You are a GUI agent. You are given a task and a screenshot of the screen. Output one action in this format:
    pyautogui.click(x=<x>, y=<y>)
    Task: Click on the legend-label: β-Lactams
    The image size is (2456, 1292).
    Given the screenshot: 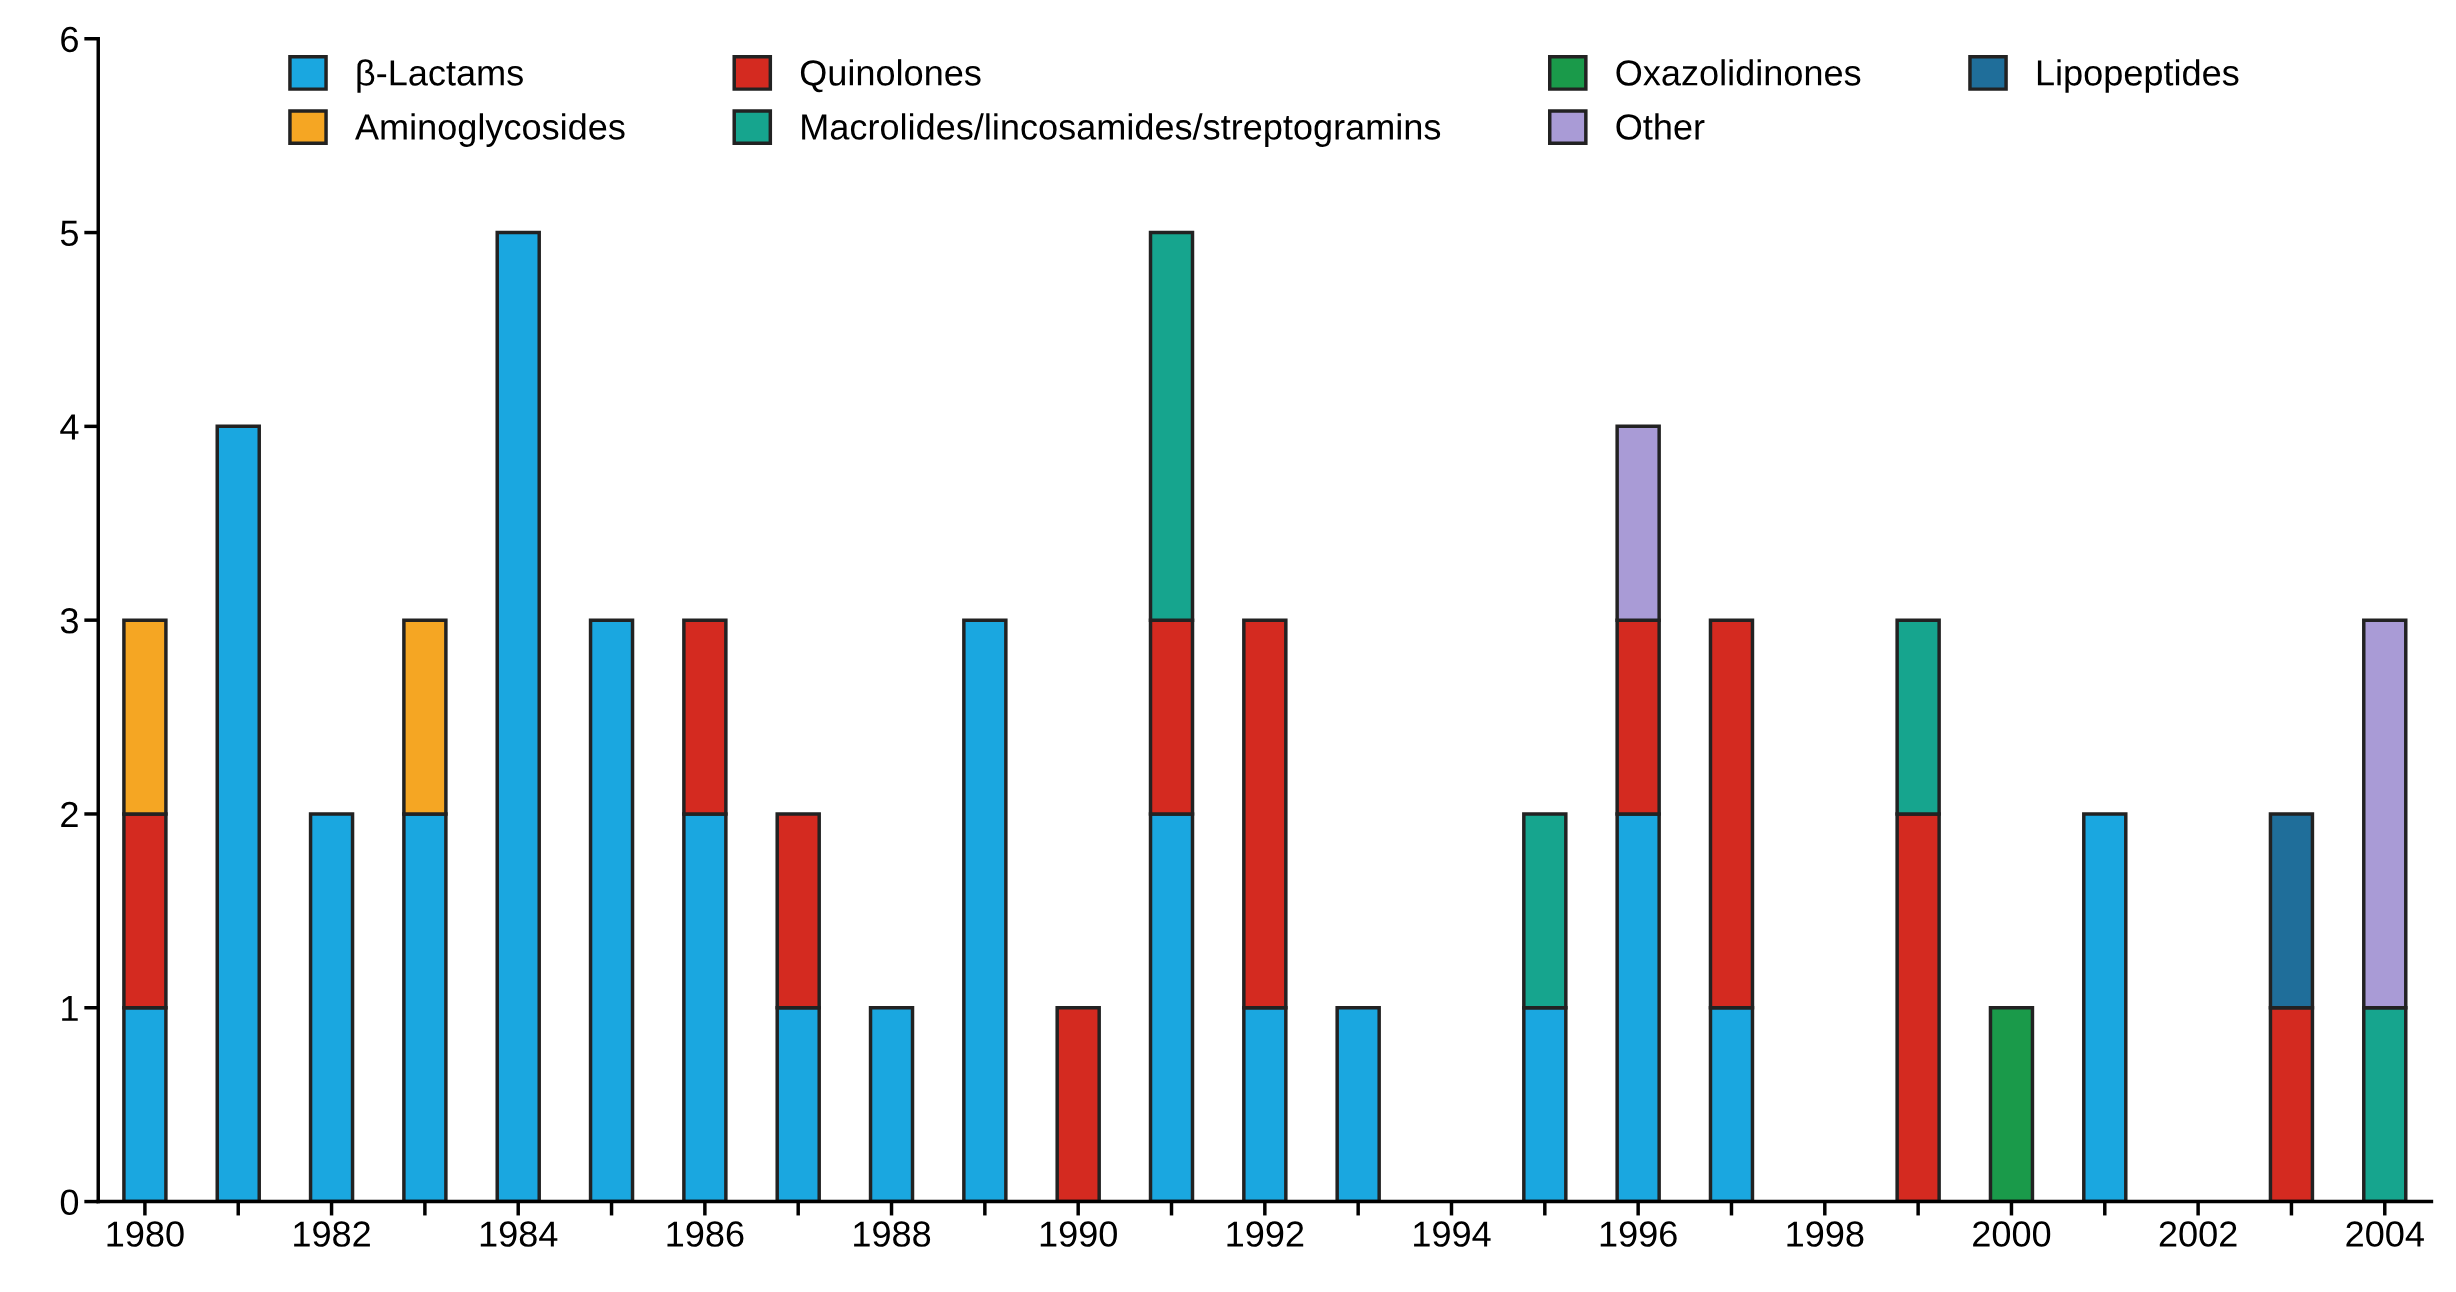 What is the action you would take?
    pyautogui.click(x=440, y=76)
    